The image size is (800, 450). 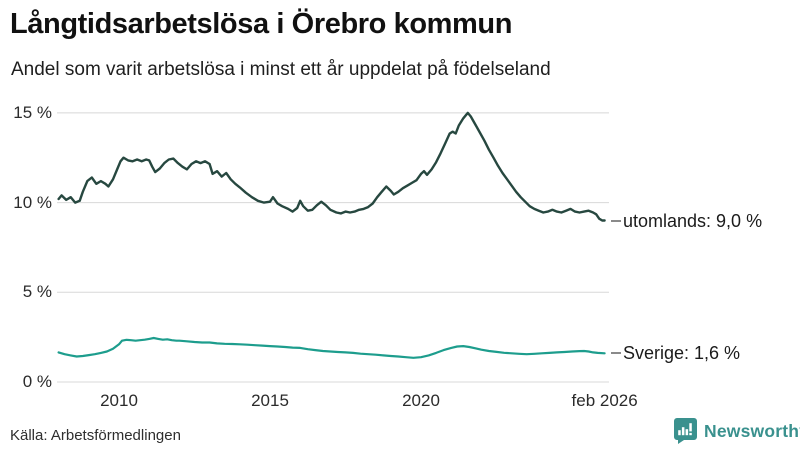 What do you see at coordinates (37, 381) in the screenshot?
I see `y-axis-tick-label: 0 %` at bounding box center [37, 381].